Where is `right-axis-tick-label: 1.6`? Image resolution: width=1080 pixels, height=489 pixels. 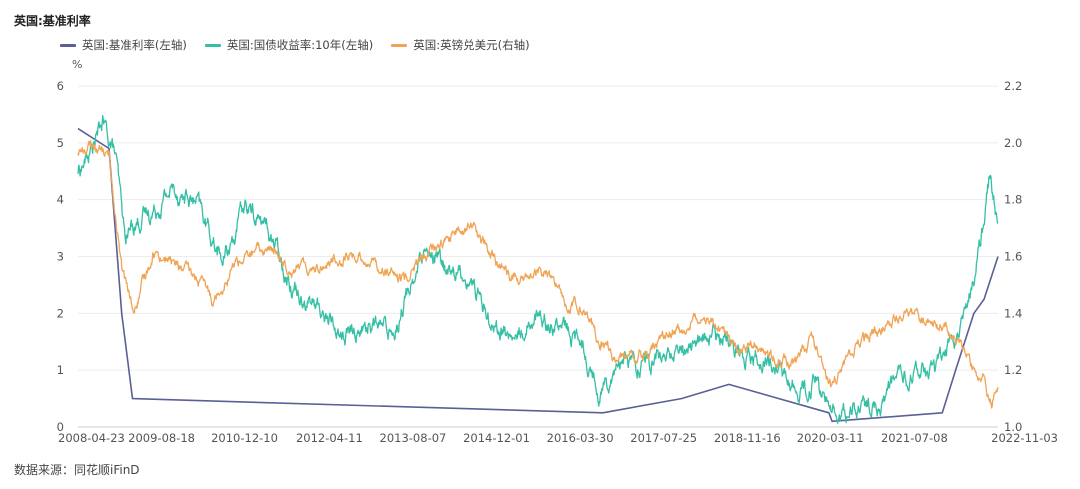 right-axis-tick-label: 1.6 is located at coordinates (1013, 257).